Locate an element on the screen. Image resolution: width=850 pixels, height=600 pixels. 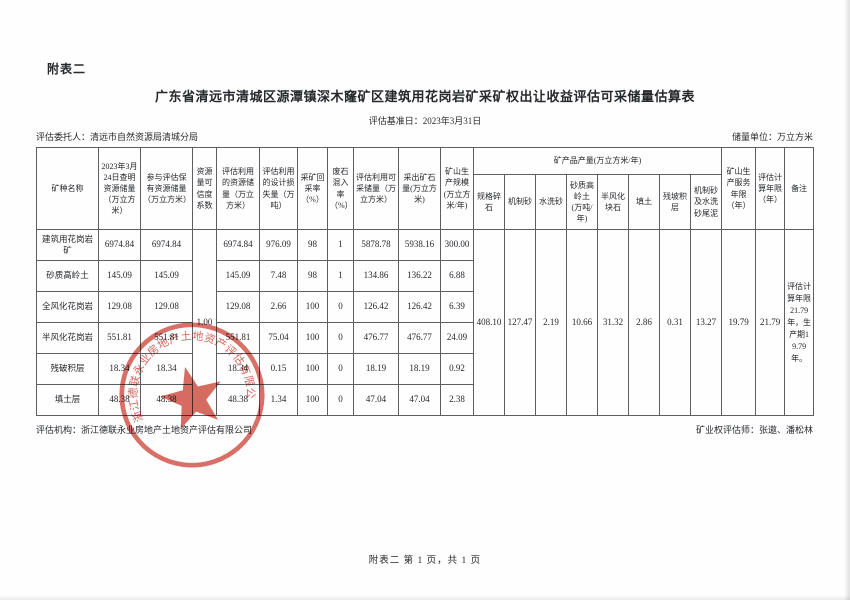
unit-line: 储量单位：万立方米 is located at coordinates (772, 137).